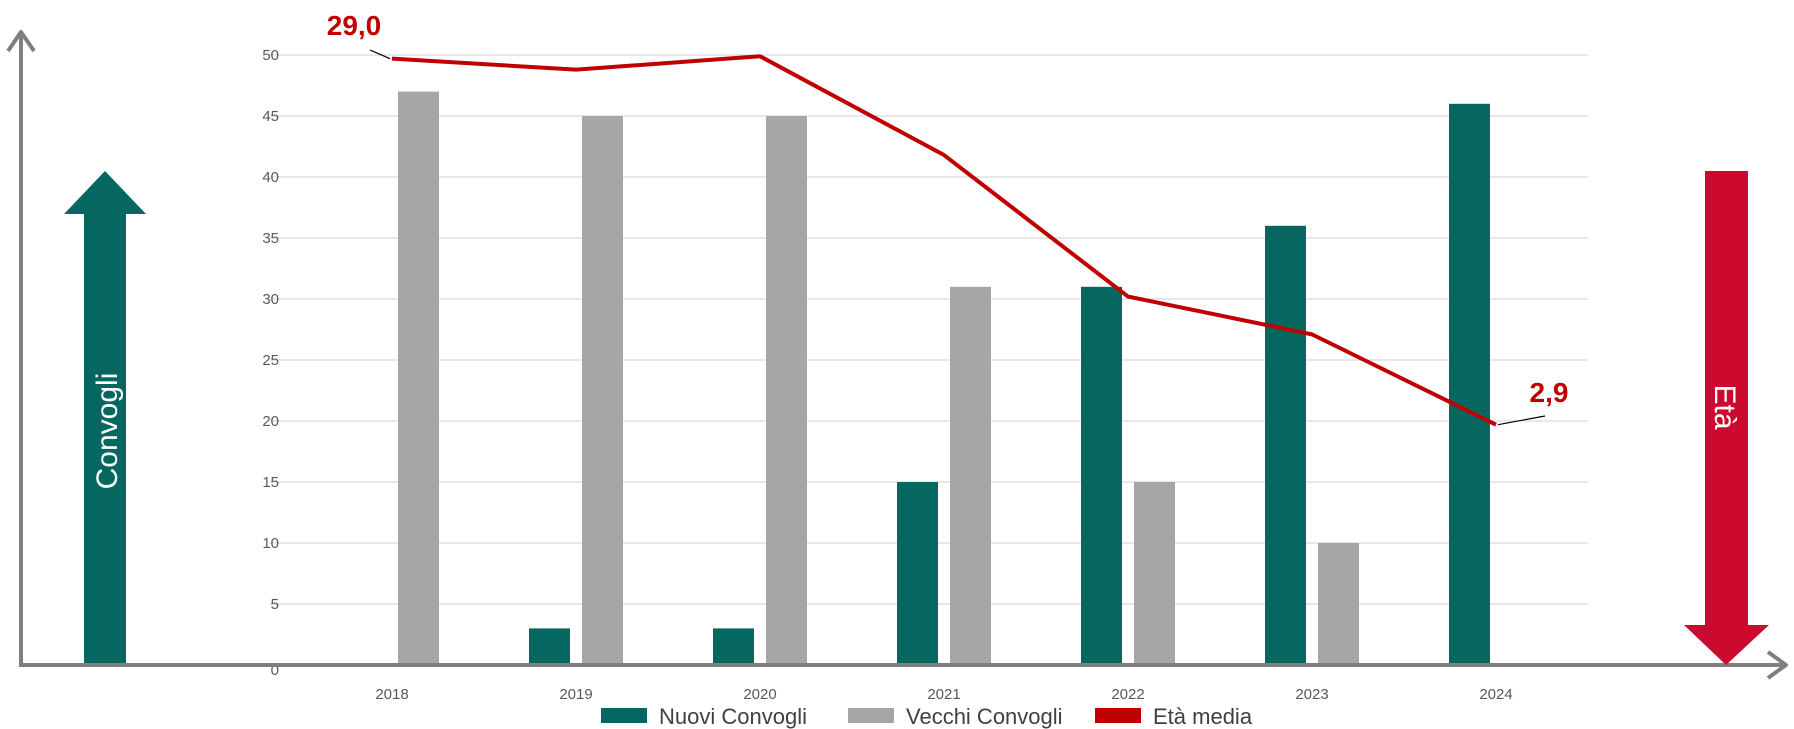 This screenshot has width=1794, height=729. I want to click on start-age-annotation: 29,0, so click(354, 25).